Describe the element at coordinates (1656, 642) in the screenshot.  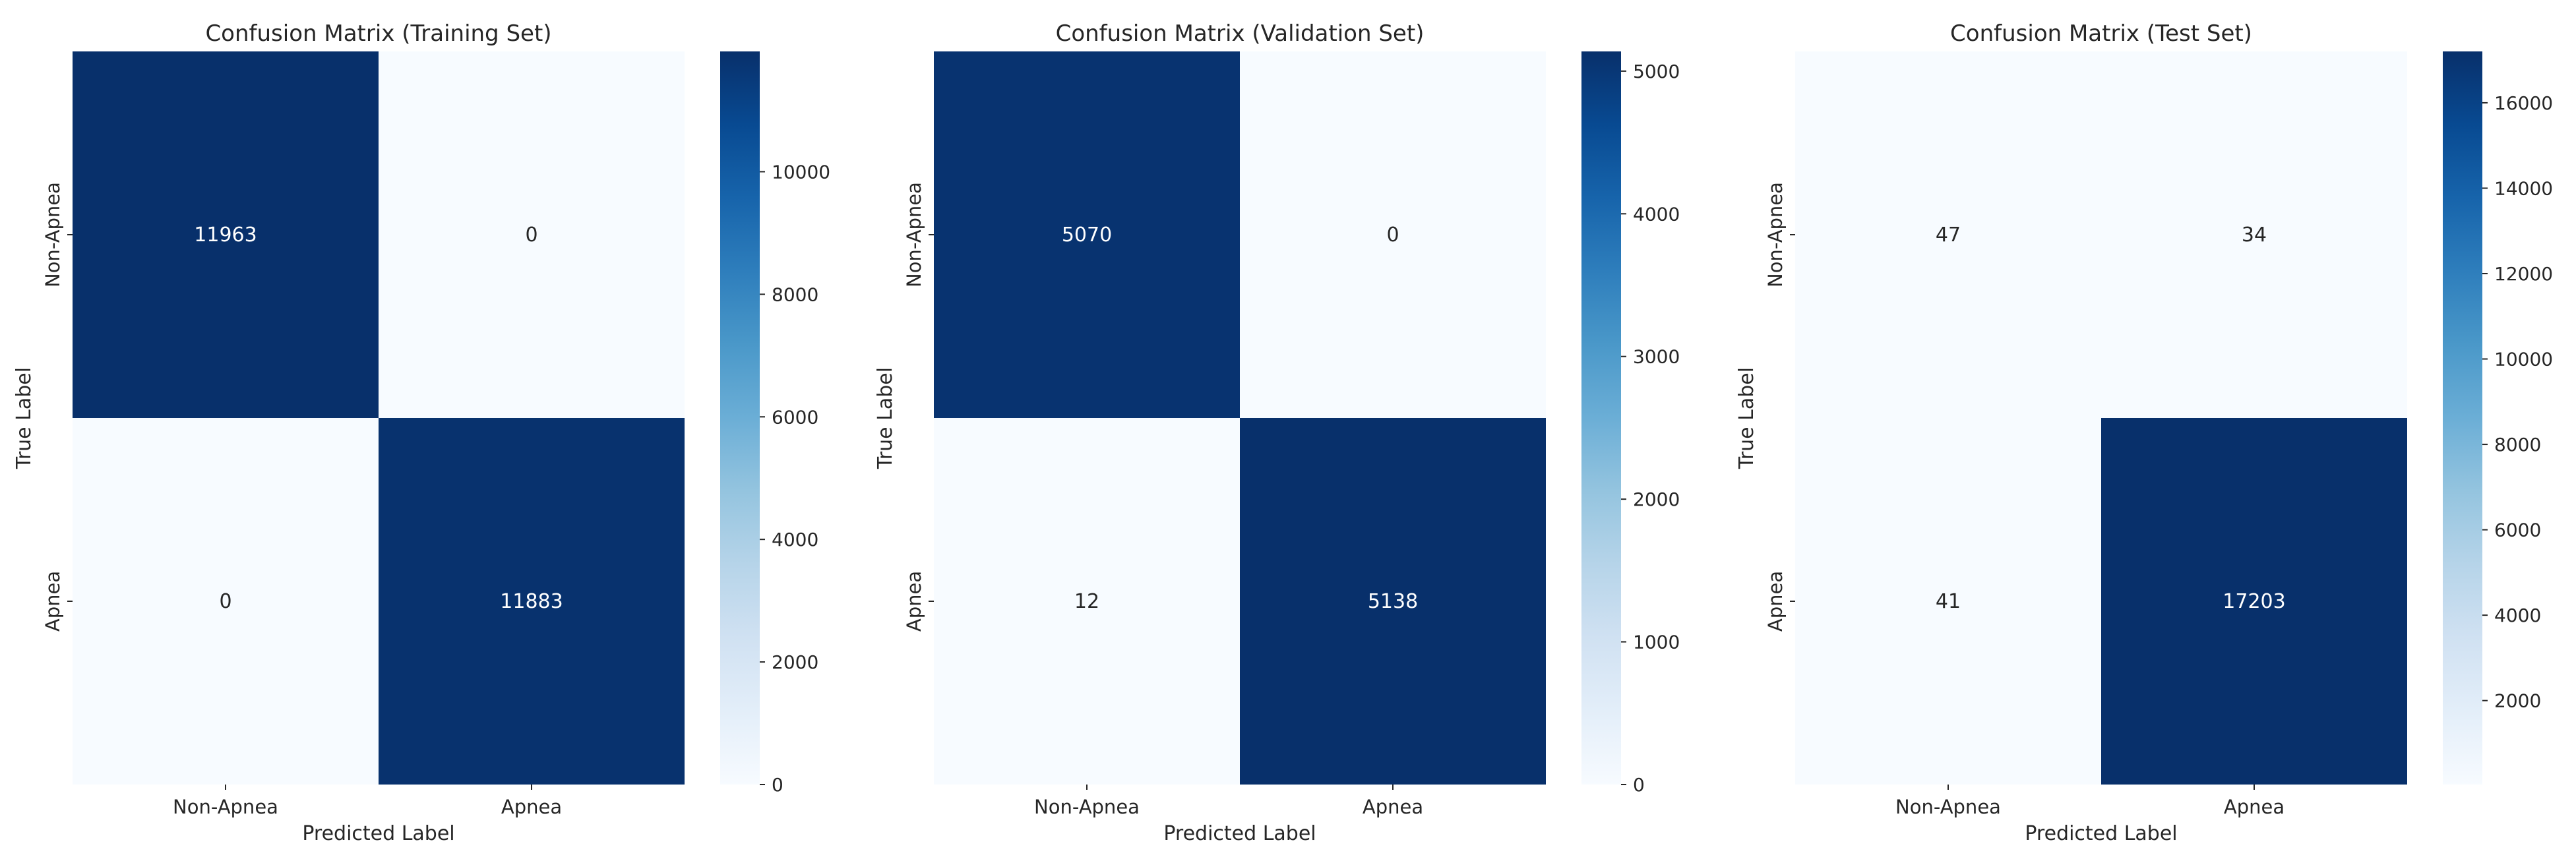
I see `colorbar-tick-label: 1000` at that location.